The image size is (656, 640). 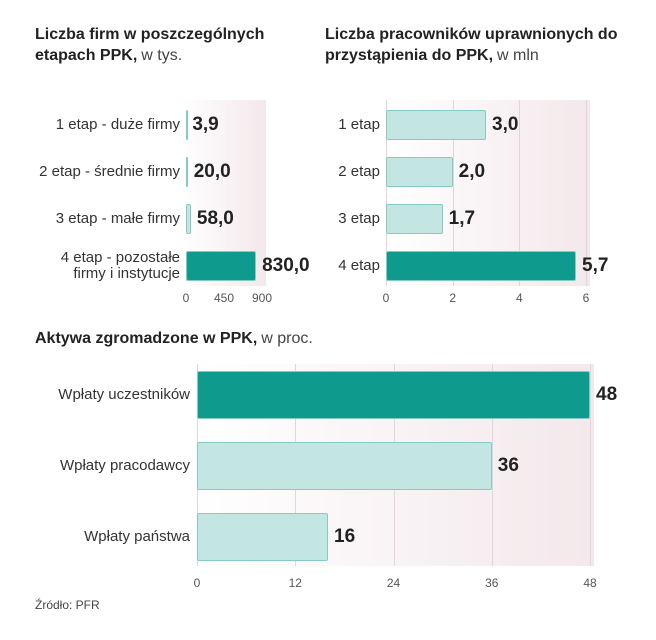 I want to click on category-label: Wpłaty pracodawcy, so click(x=124, y=465).